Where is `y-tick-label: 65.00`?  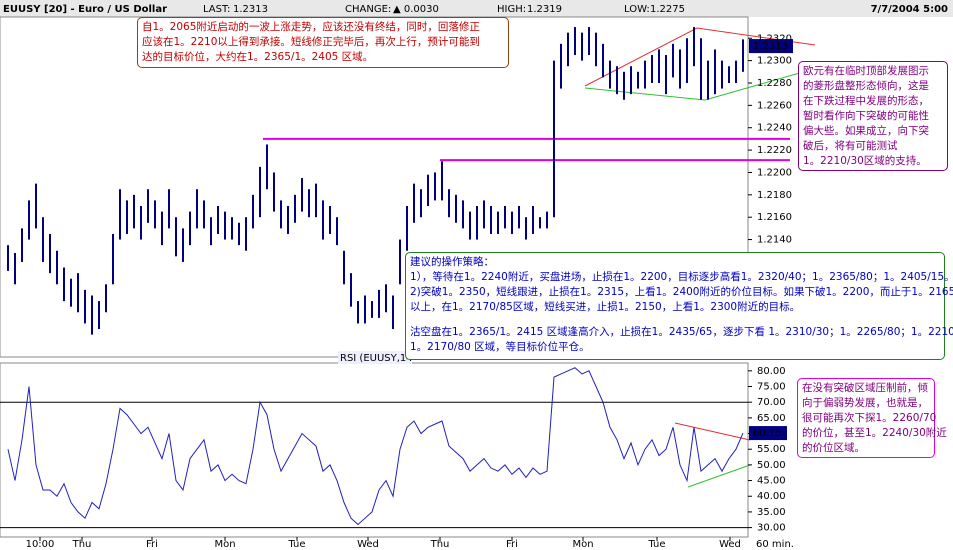 y-tick-label: 65.00 is located at coordinates (771, 418).